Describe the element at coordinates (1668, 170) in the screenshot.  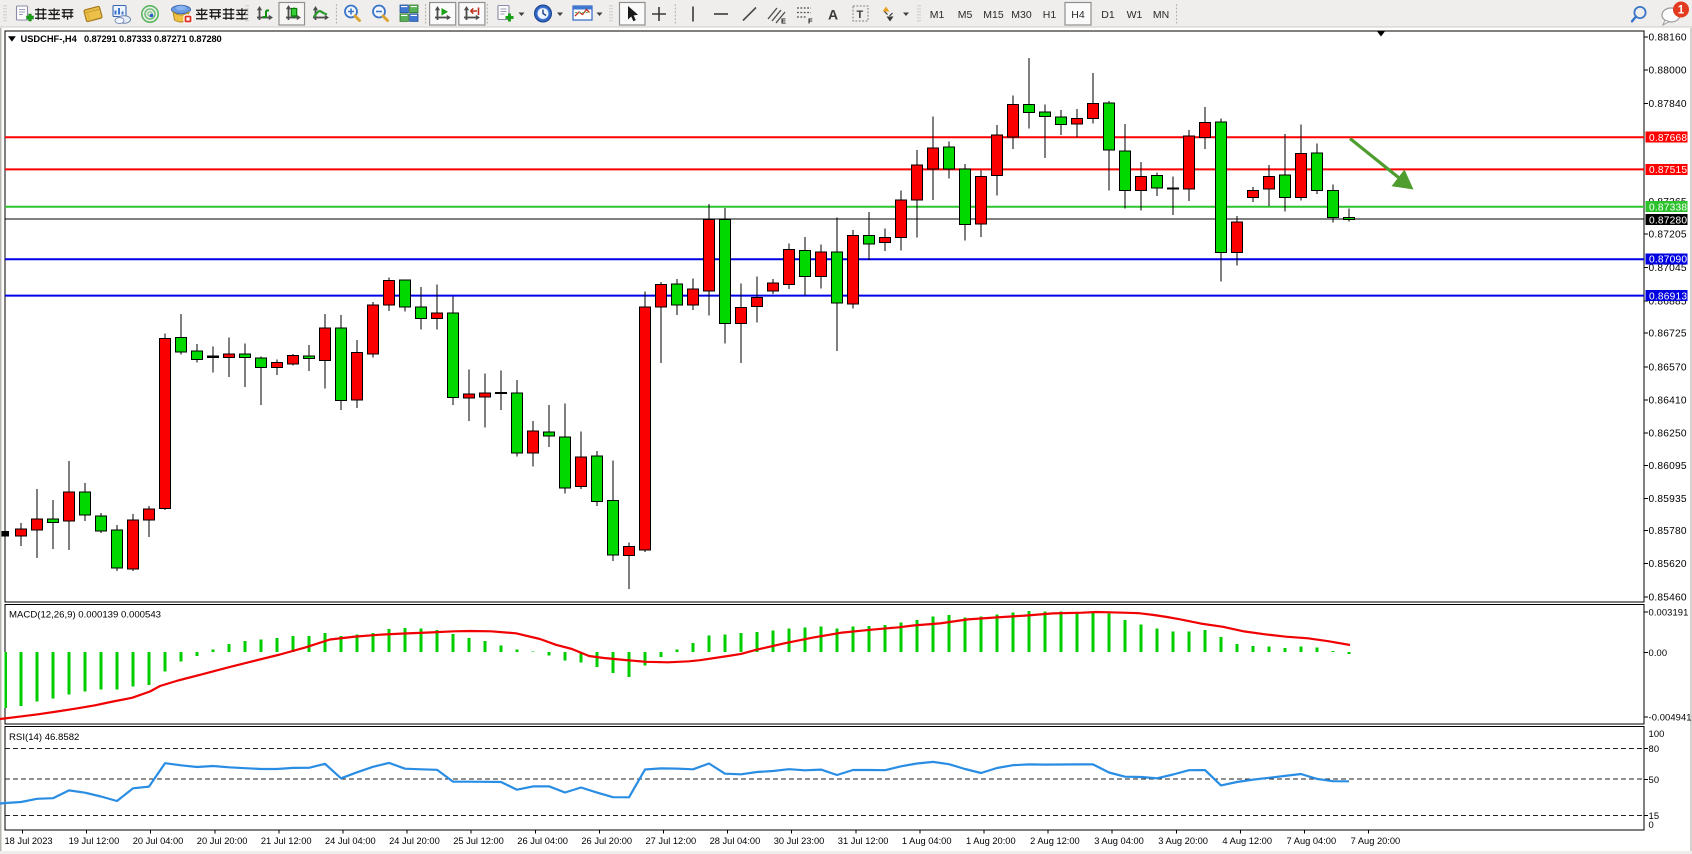
I see `svg-text: 0.87515` at that location.